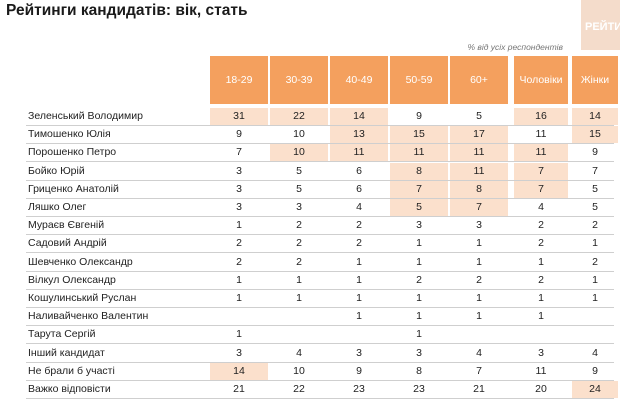 The width and height of the screenshot is (620, 406). Describe the element at coordinates (310, 390) in the screenshot. I see `table-row: Важко відповісти 21 22 23 23 21 20 24` at that location.